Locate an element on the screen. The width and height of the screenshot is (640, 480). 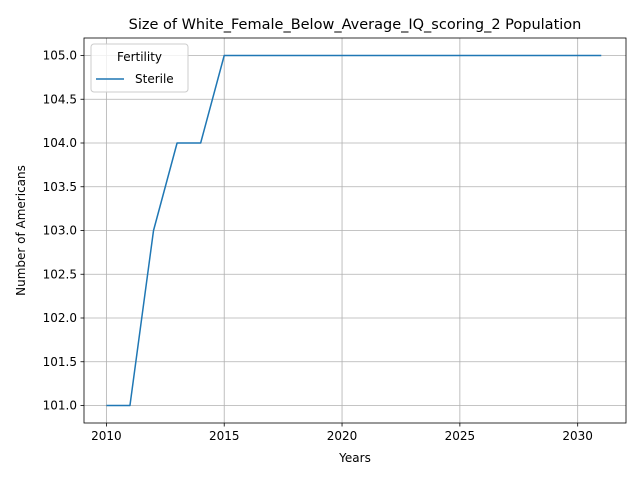
x-axis-label: Years is located at coordinates (354, 458).